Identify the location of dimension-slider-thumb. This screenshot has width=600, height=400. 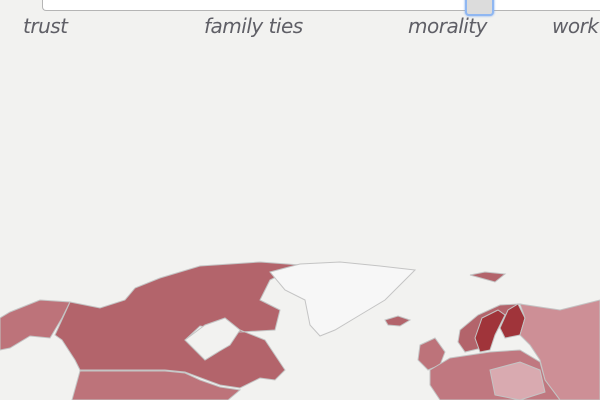
(479, 8).